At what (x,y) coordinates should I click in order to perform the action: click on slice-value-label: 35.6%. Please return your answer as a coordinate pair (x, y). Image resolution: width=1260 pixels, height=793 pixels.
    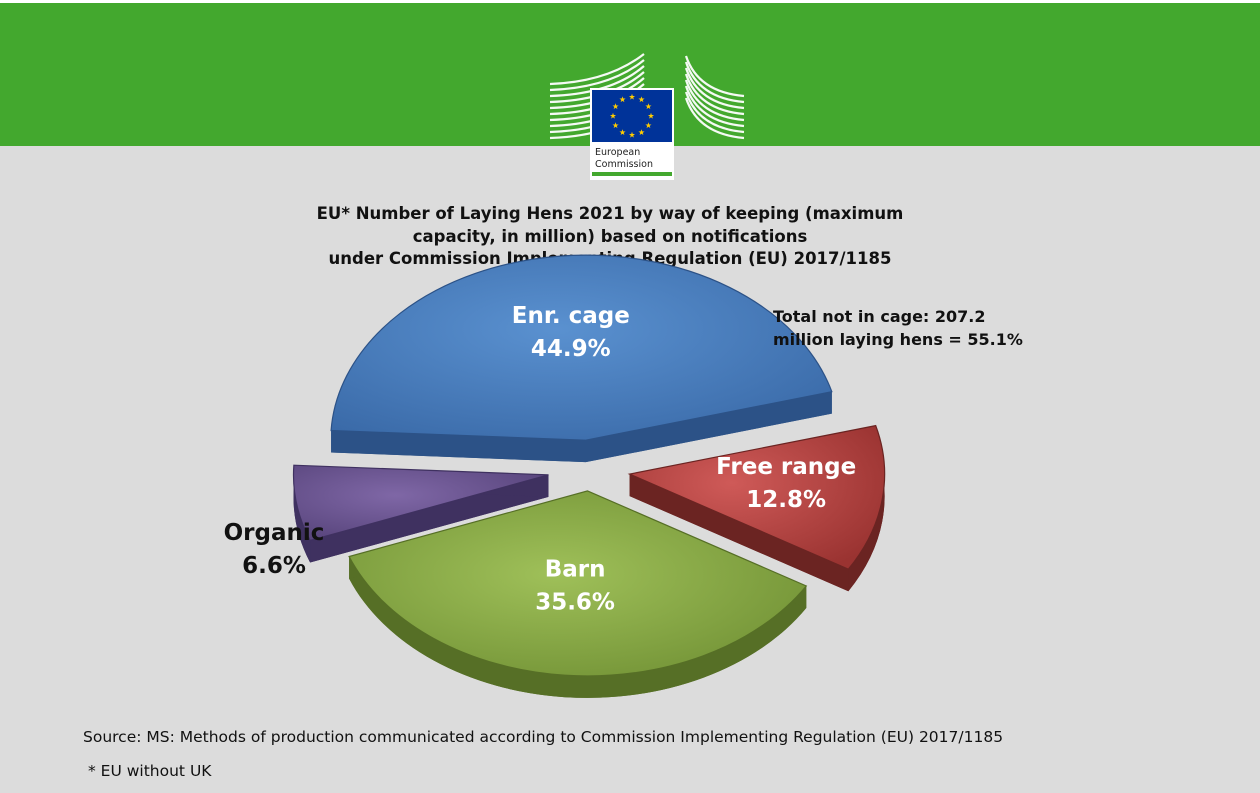
    Looking at the image, I should click on (575, 602).